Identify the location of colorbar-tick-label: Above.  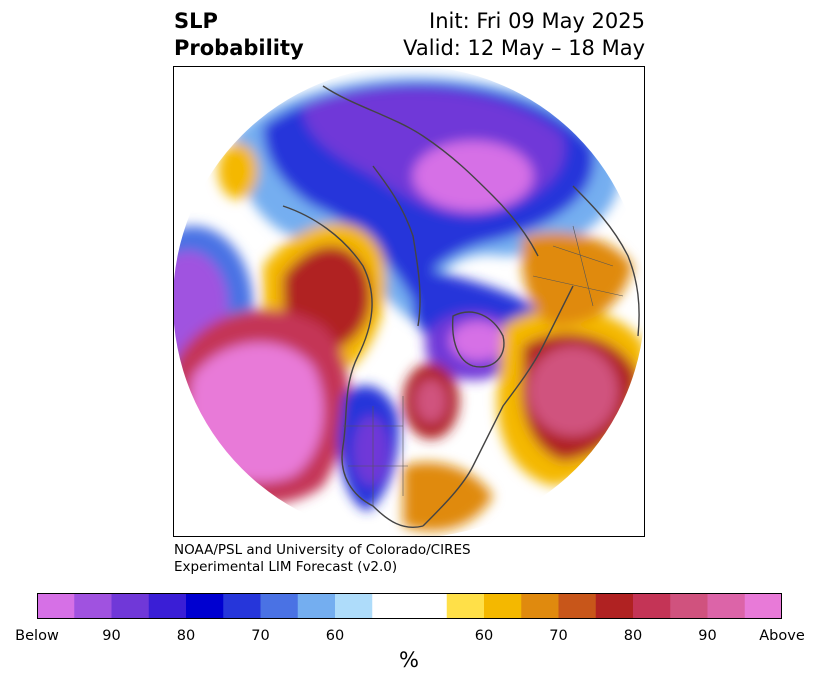
(782, 636).